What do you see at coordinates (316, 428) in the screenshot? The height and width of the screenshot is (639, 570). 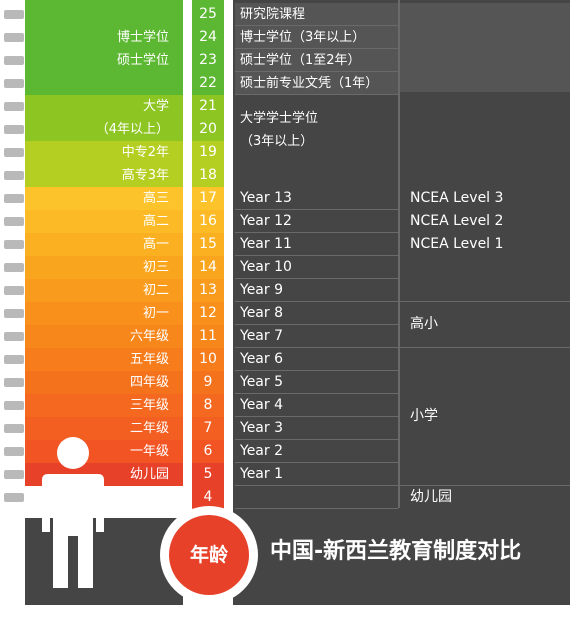 I see `nz-level-row: Year 3` at bounding box center [316, 428].